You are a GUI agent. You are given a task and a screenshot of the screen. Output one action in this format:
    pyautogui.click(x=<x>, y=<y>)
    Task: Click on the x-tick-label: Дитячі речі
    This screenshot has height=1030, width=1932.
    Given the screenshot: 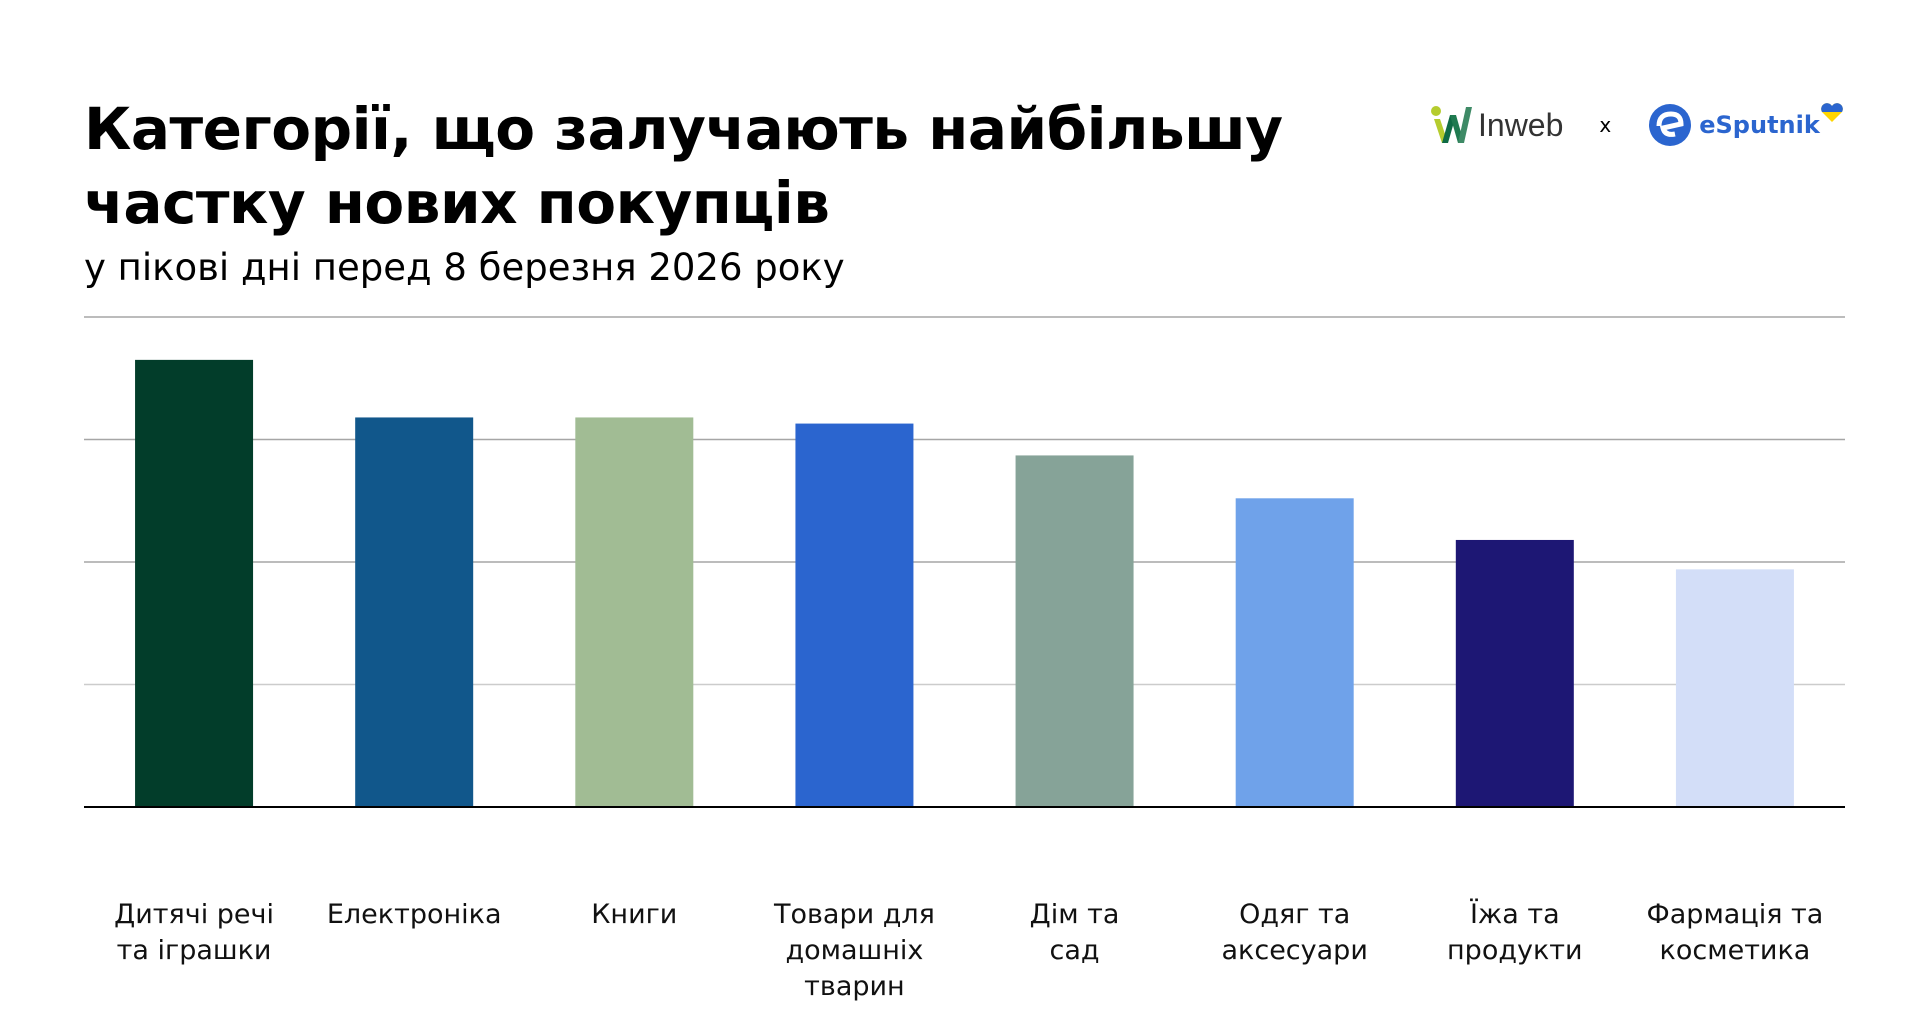 What is the action you would take?
    pyautogui.click(x=194, y=914)
    